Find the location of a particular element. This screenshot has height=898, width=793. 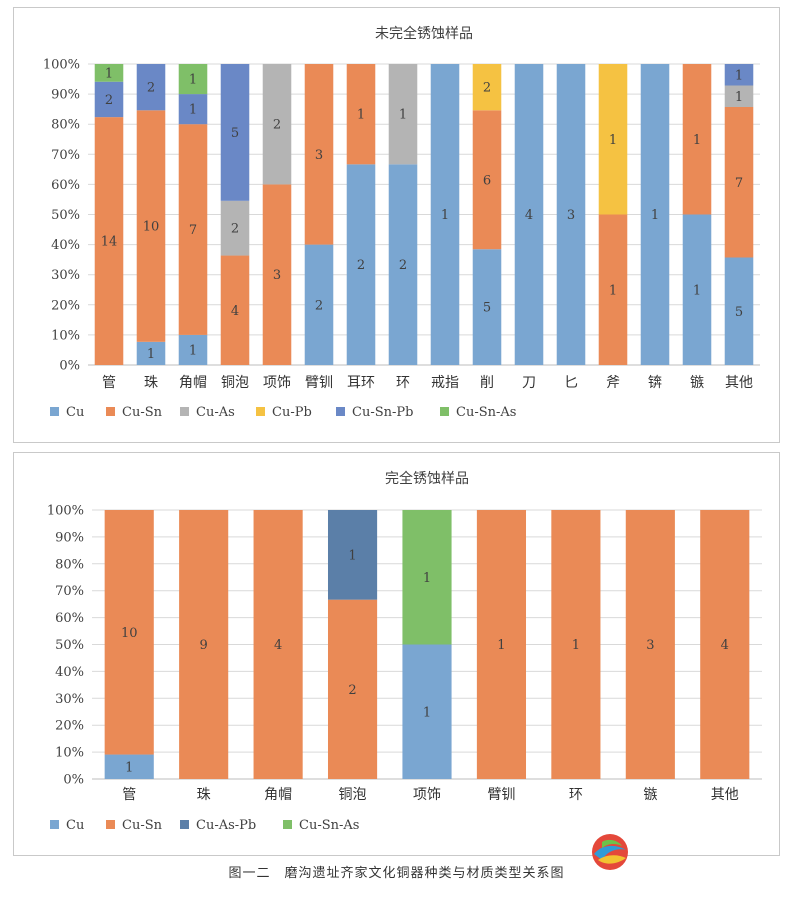

incomplete-y-tick-label: 20% is located at coordinates (65, 305).